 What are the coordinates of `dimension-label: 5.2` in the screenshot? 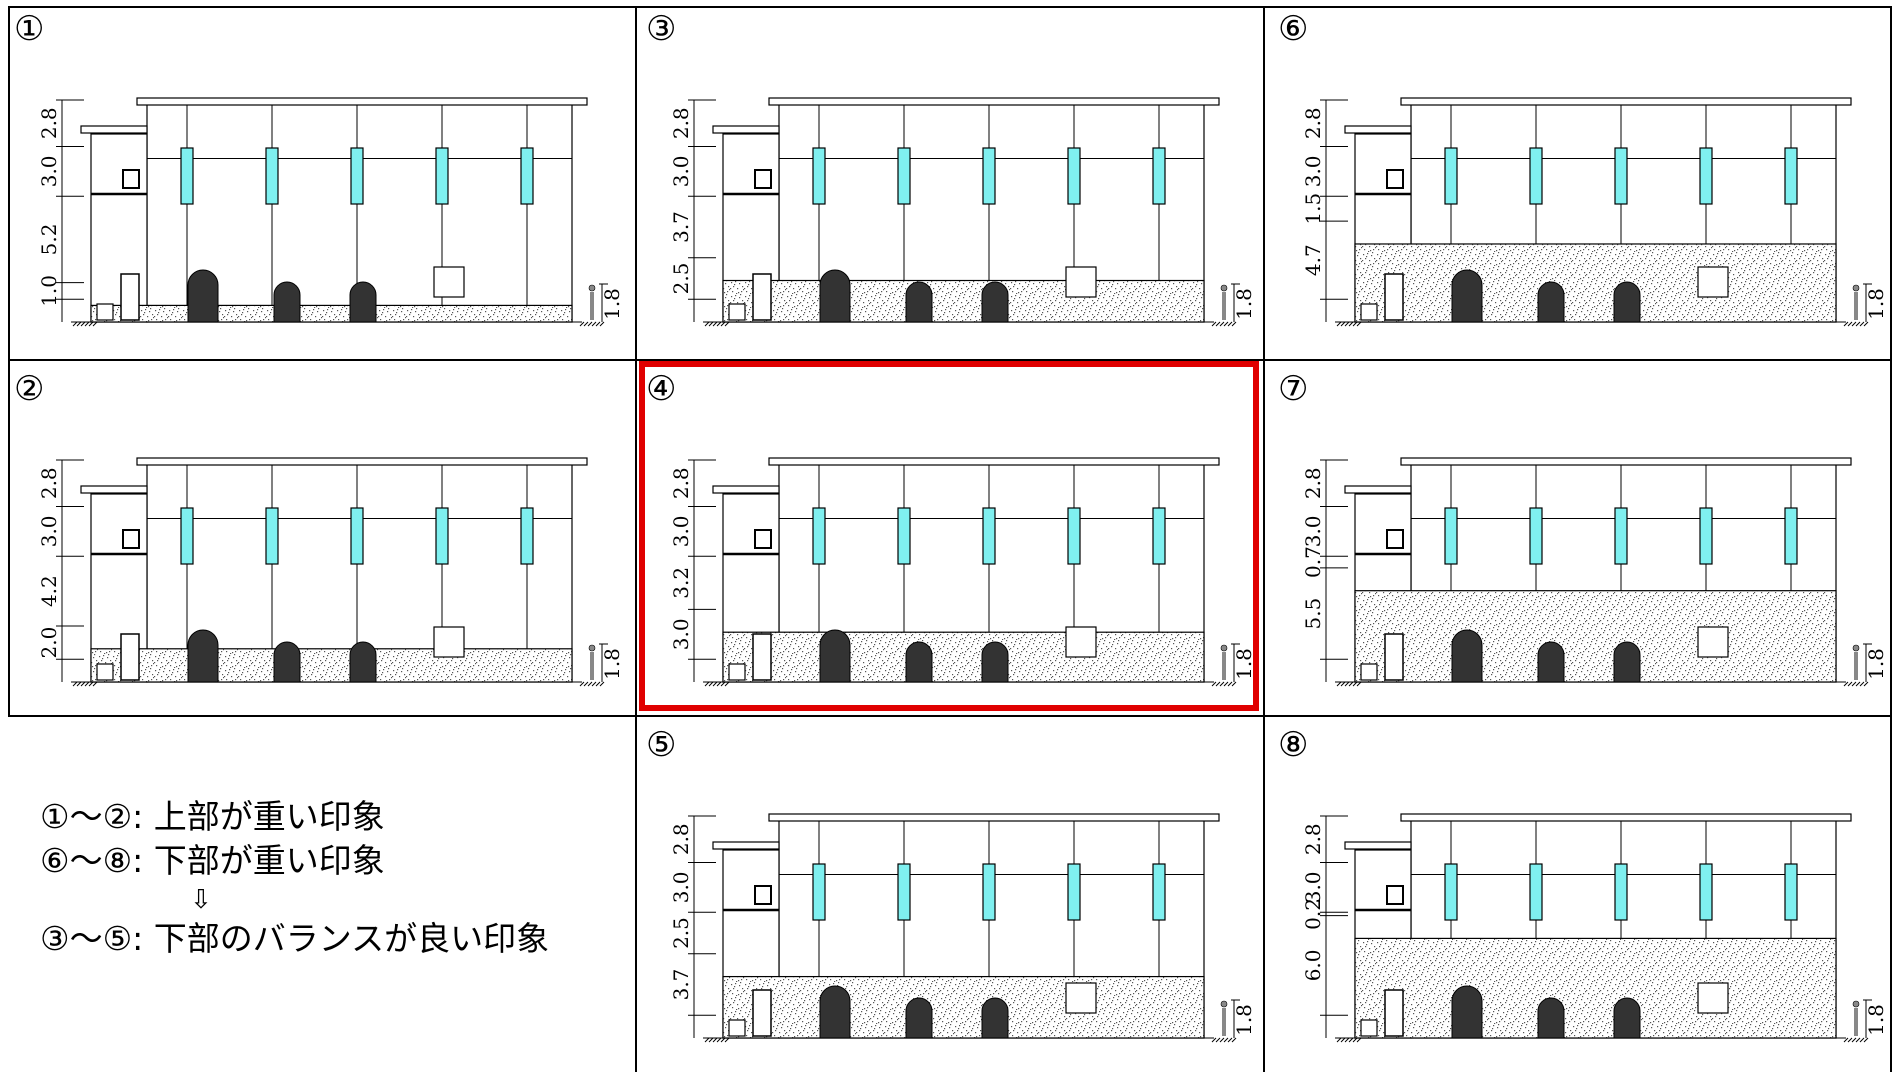 It's located at (49, 240).